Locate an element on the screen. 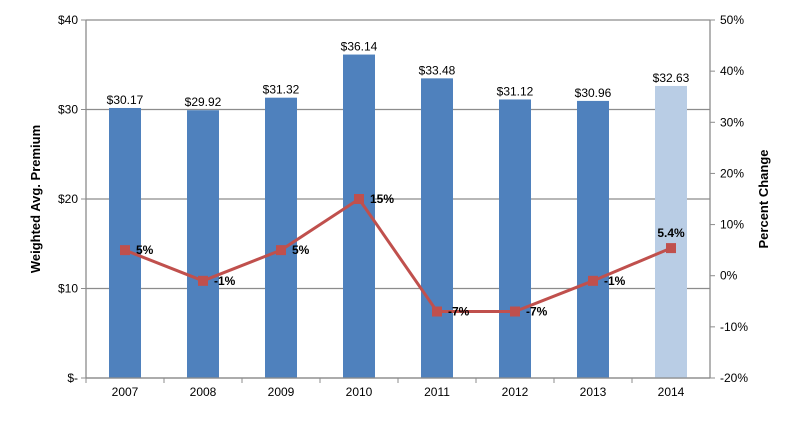 This screenshot has width=800, height=427. y2-tick-label: -10% is located at coordinates (734, 327).